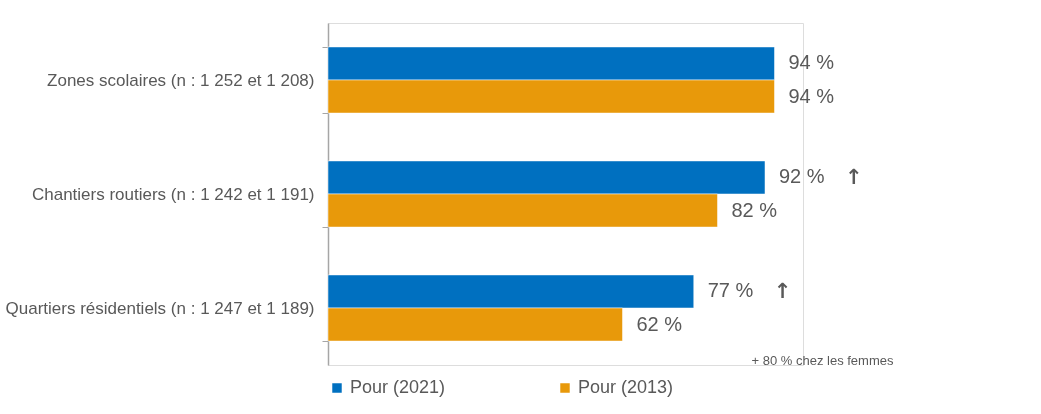 The width and height of the screenshot is (1041, 414). What do you see at coordinates (782, 291) in the screenshot?
I see `annotation: ↑` at bounding box center [782, 291].